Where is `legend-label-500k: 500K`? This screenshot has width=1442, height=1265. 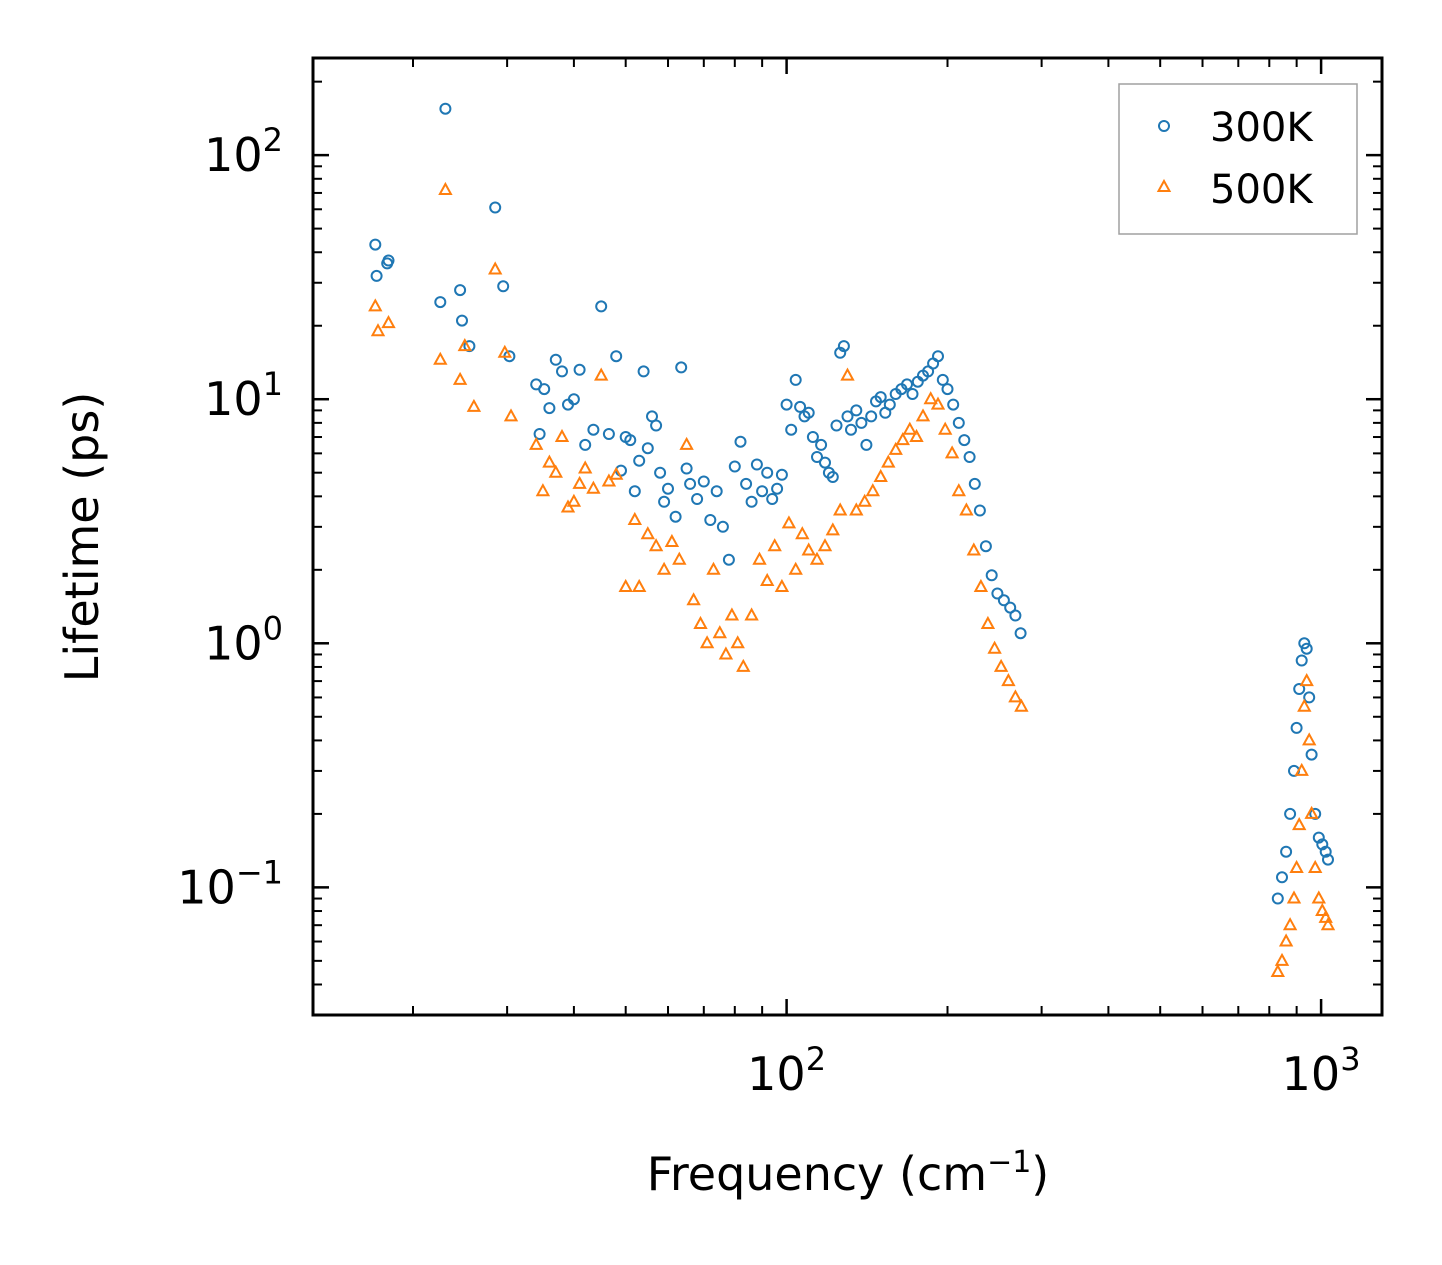 legend-label-500k: 500K is located at coordinates (1262, 190).